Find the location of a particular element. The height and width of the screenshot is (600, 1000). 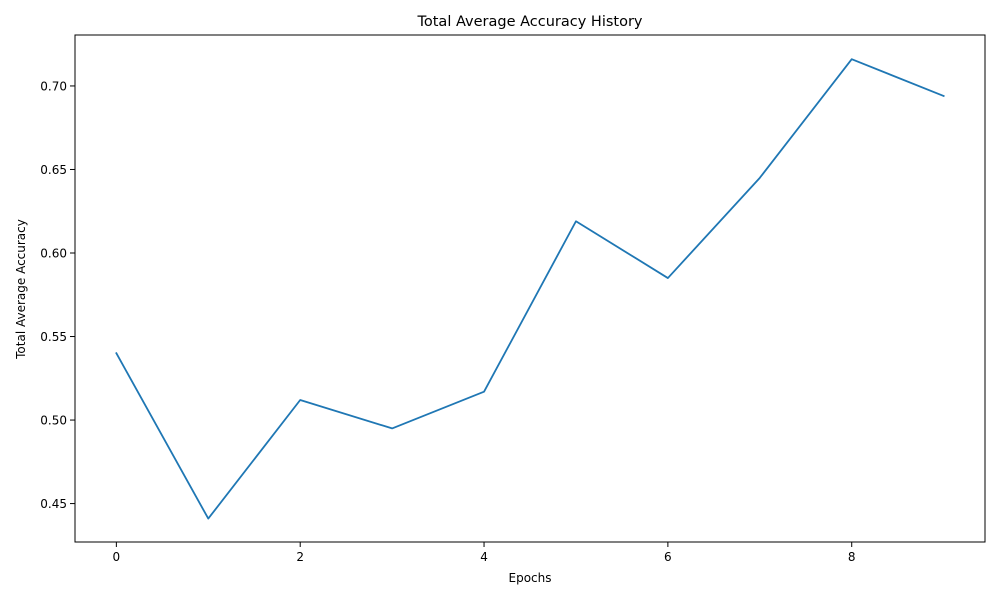

x-axis-label: Epochs is located at coordinates (530, 578).